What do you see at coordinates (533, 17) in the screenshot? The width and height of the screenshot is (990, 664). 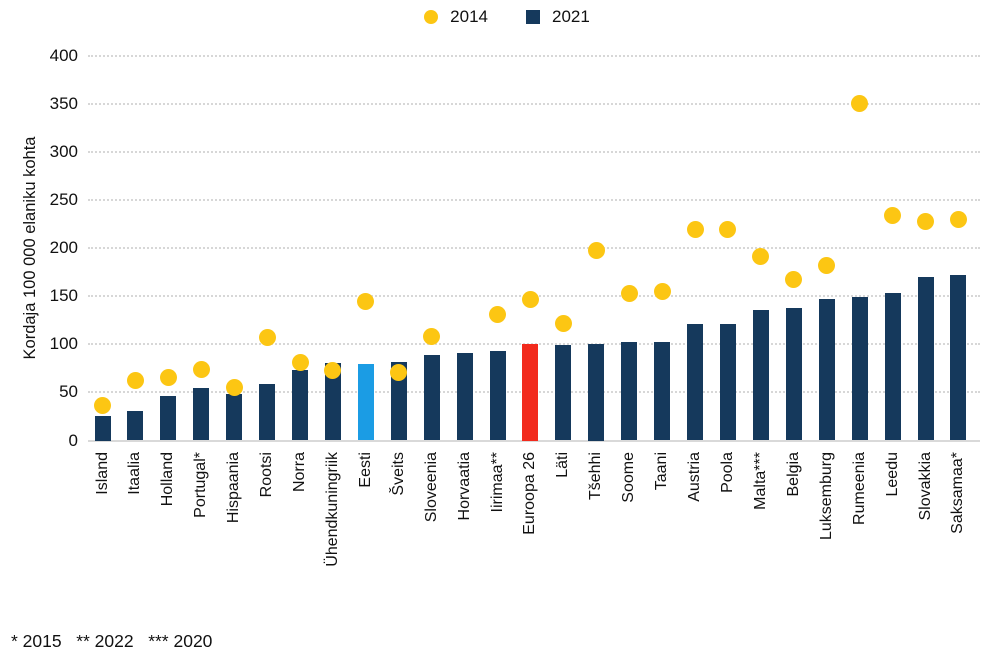 I see `legend-square-marker-icon` at bounding box center [533, 17].